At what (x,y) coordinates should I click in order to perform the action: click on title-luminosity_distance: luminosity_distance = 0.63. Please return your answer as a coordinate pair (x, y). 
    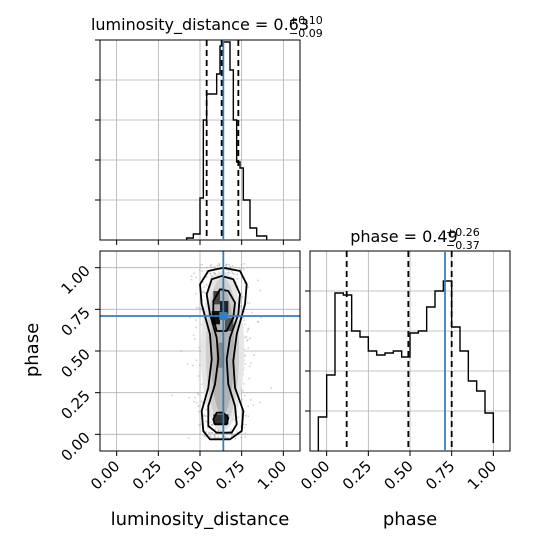
    Looking at the image, I should click on (200, 25).